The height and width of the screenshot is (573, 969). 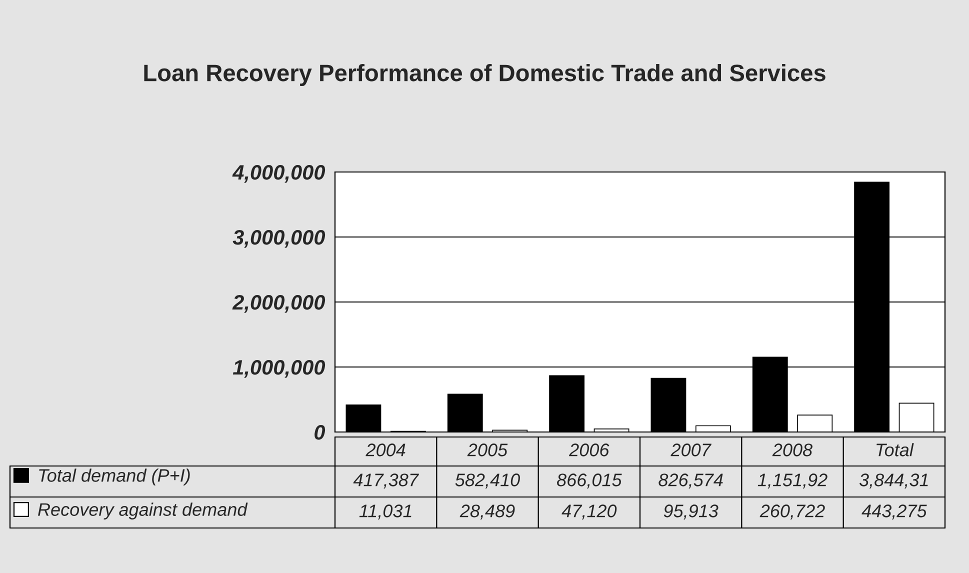 What do you see at coordinates (114, 477) in the screenshot?
I see `legend-label: Total demand (P+I)` at bounding box center [114, 477].